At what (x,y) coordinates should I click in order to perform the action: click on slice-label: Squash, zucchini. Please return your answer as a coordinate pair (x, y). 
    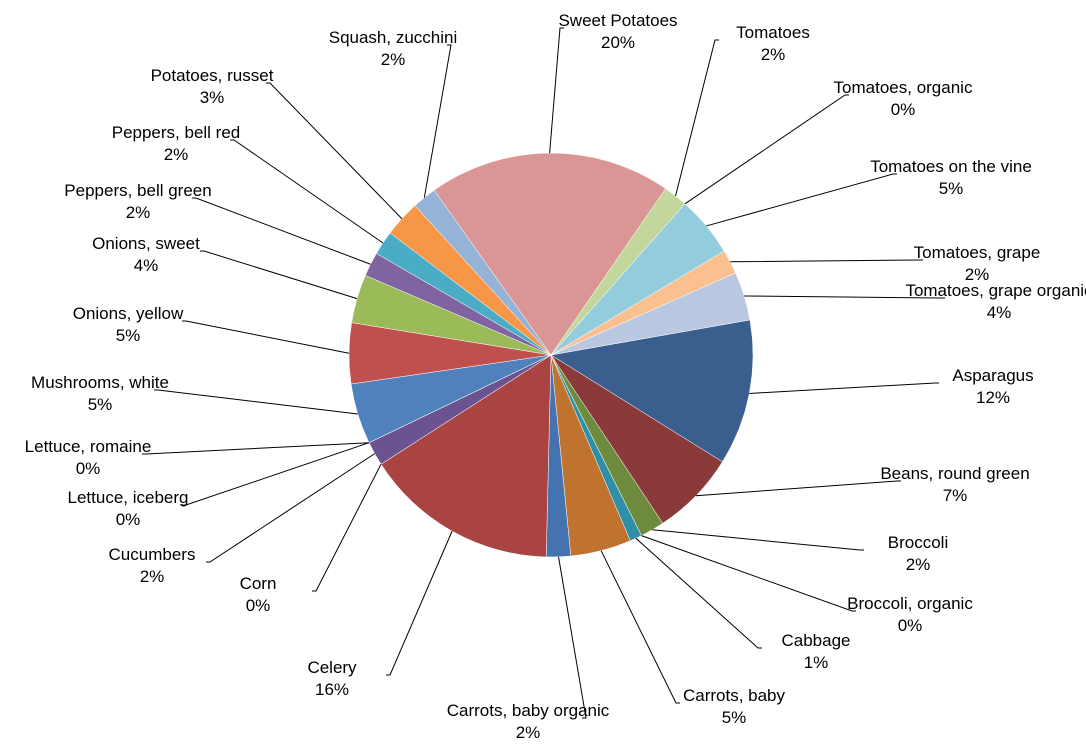
    Looking at the image, I should click on (393, 37).